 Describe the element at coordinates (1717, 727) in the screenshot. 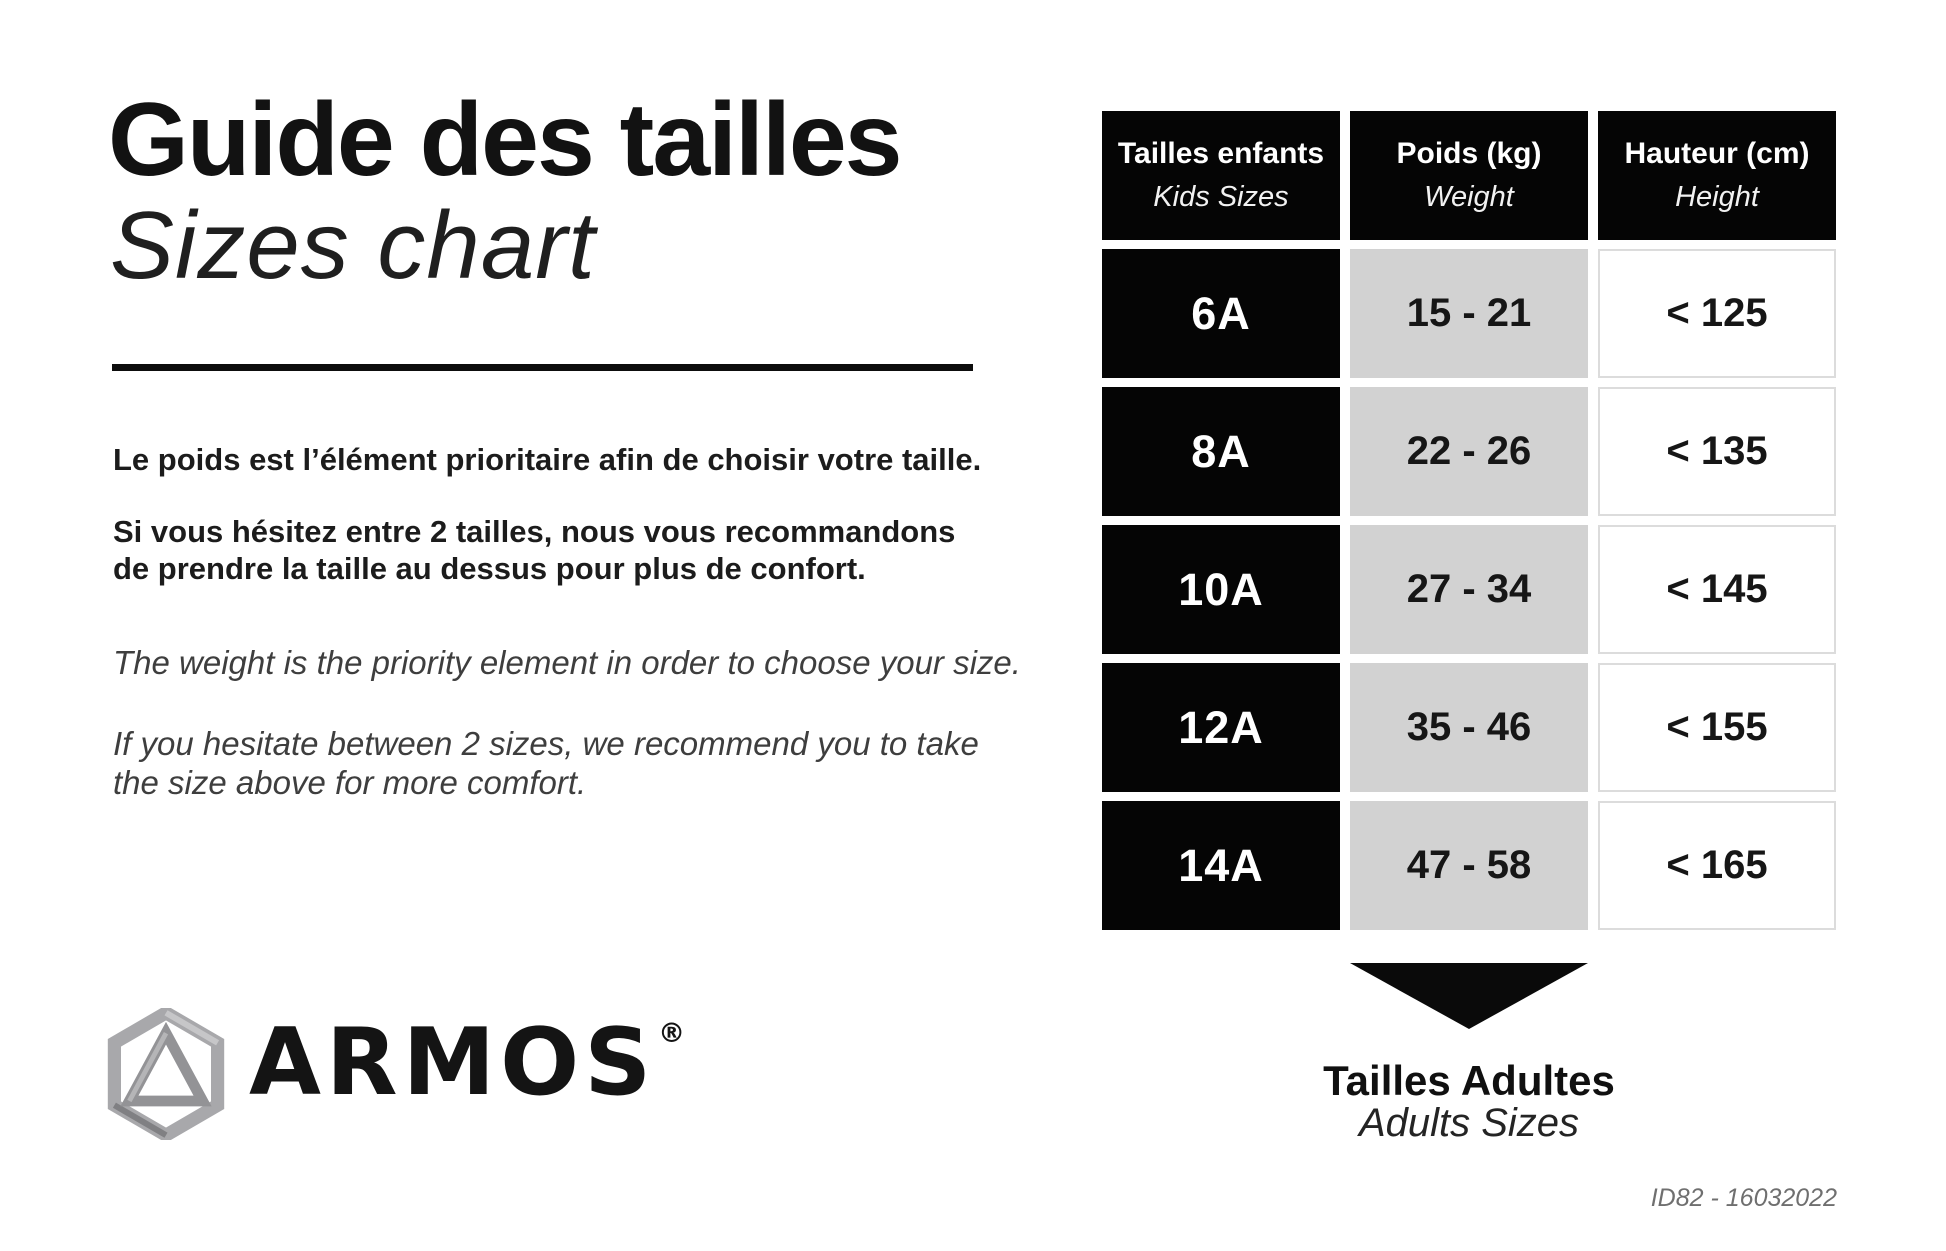

I see `height-cell: < 155` at that location.